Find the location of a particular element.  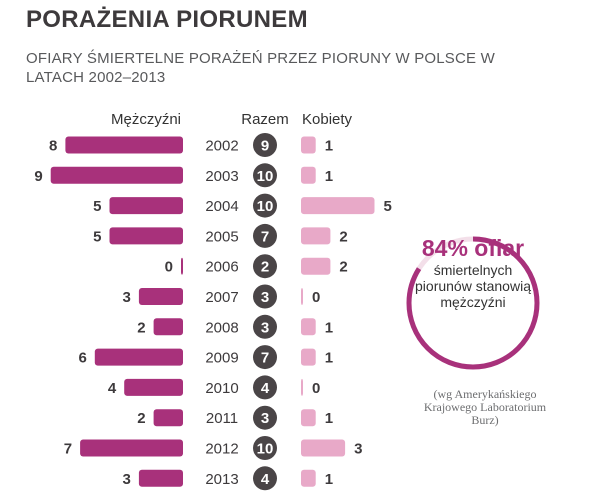

header-women: Kobiety is located at coordinates (327, 119).